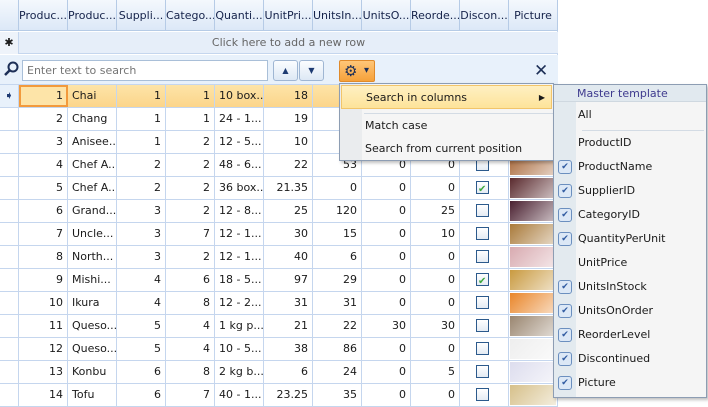 The image size is (708, 407). I want to click on submenu-item-column: ✔ CategoryID, so click(630, 215).